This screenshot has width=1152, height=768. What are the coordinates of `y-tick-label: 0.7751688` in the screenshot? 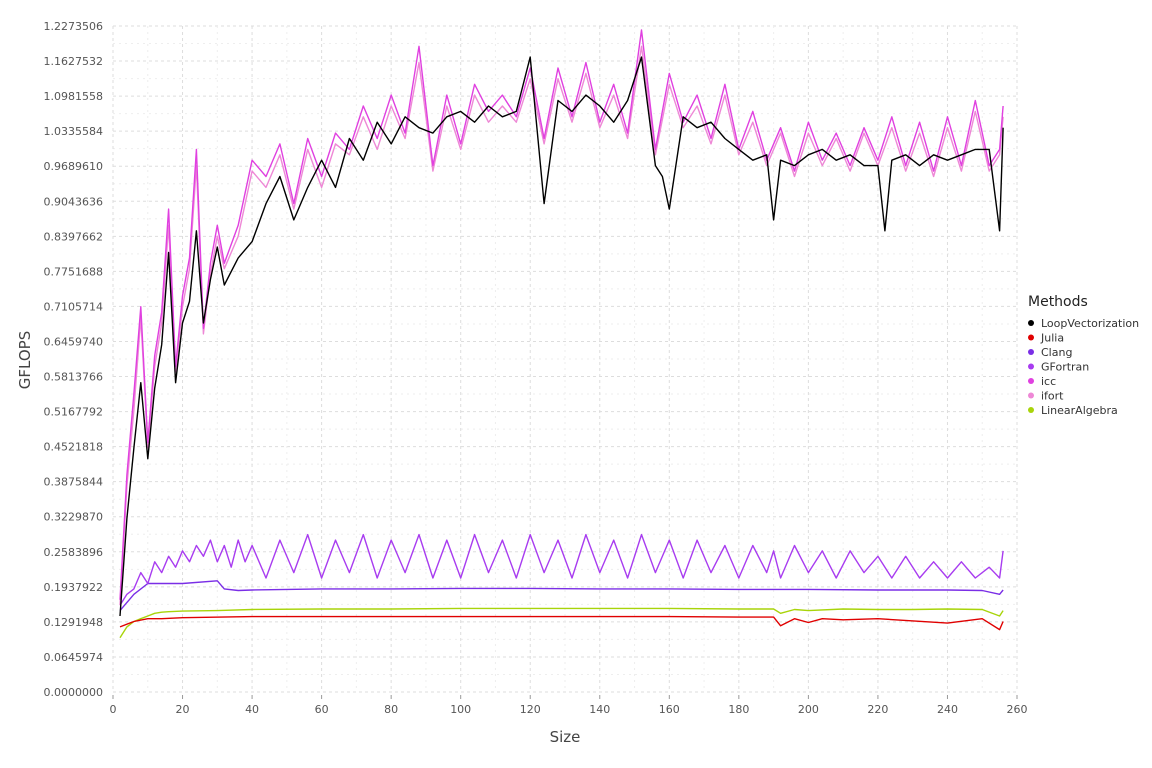 It's located at (74, 271).